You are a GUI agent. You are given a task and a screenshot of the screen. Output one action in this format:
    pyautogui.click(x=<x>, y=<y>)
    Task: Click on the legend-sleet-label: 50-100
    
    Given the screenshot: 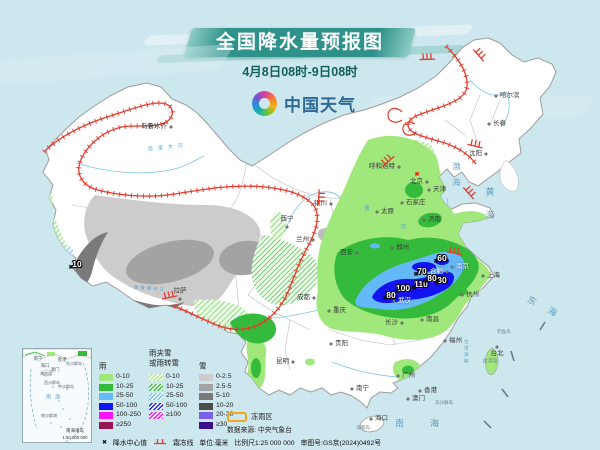 What is the action you would take?
    pyautogui.click(x=177, y=405)
    